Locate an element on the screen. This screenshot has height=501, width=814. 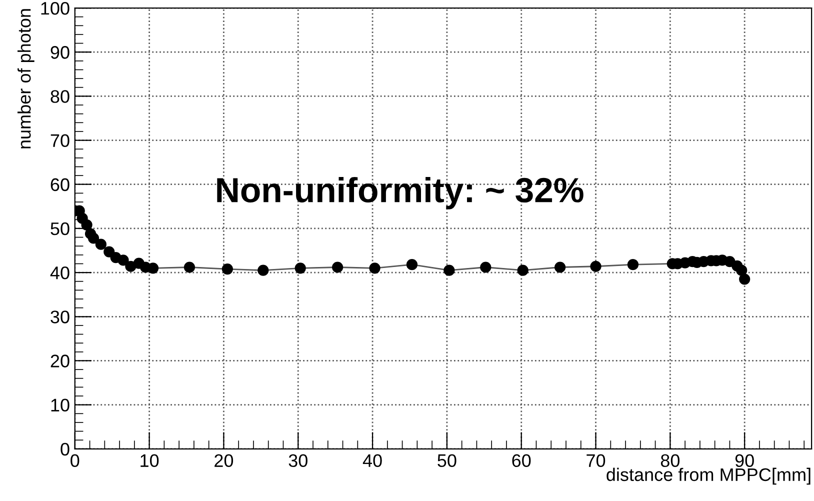
y-tick-label: 60 is located at coordinates (60, 185).